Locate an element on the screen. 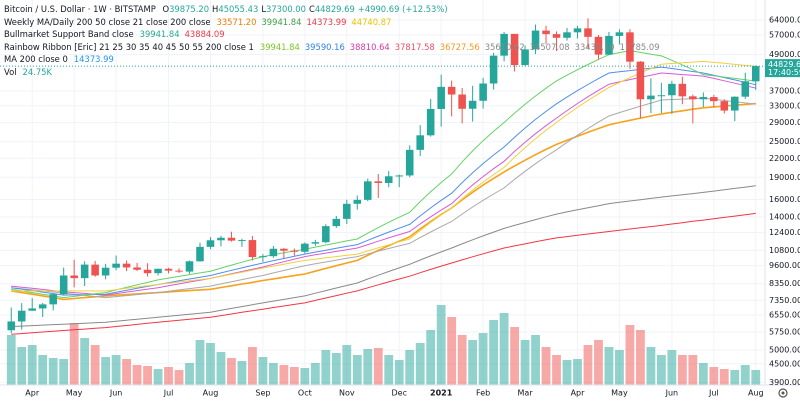 The height and width of the screenshot is (401, 800). settings-icon is located at coordinates (783, 393).